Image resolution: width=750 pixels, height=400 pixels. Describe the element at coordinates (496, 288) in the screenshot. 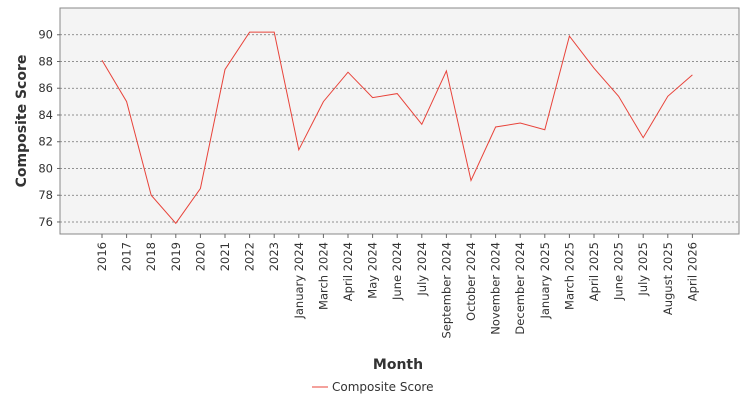

I see `x-tick-label: November 2024` at that location.